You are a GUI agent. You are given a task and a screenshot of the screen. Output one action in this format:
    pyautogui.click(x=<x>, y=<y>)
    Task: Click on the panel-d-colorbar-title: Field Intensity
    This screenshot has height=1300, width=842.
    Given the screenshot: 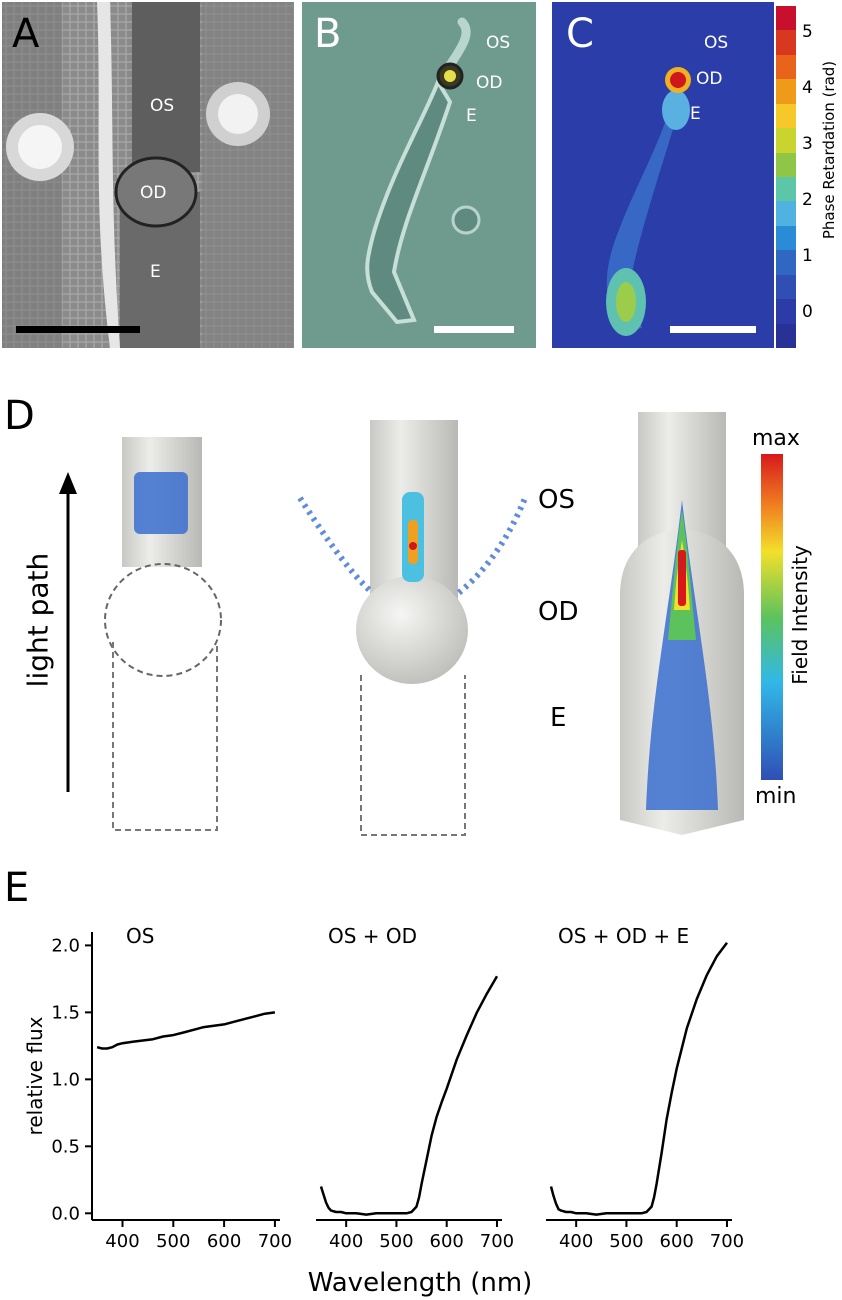 What is the action you would take?
    pyautogui.click(x=800, y=615)
    